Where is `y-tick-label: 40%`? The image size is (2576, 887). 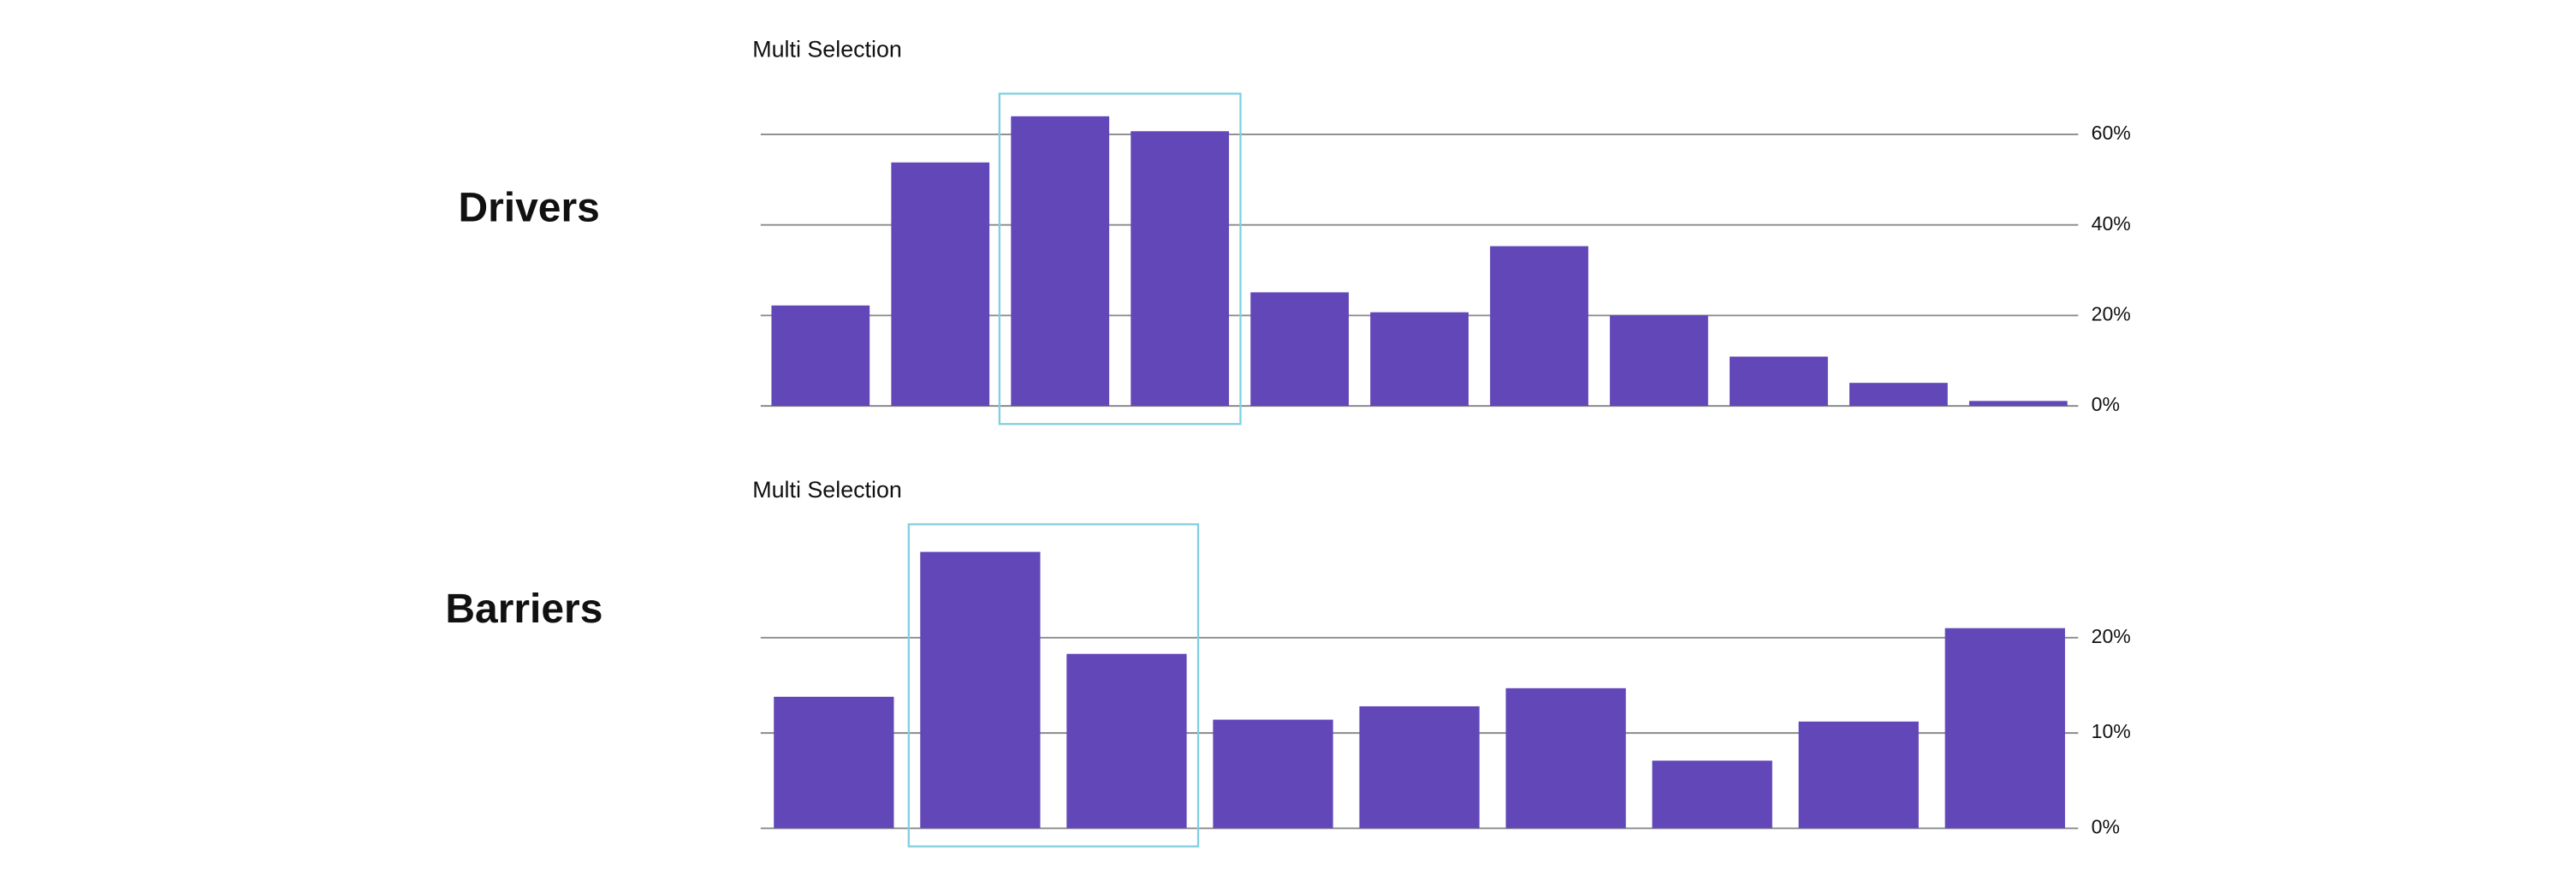
y-tick-label: 40% is located at coordinates (2111, 223).